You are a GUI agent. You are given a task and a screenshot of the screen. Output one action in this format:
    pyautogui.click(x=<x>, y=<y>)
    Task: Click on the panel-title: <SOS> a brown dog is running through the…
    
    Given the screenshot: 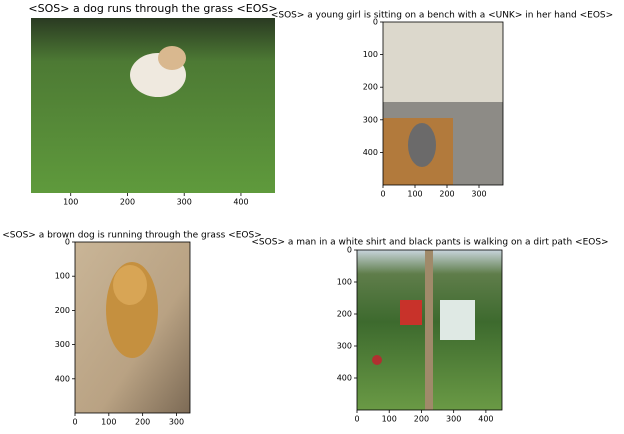 What is the action you would take?
    pyautogui.click(x=132, y=236)
    